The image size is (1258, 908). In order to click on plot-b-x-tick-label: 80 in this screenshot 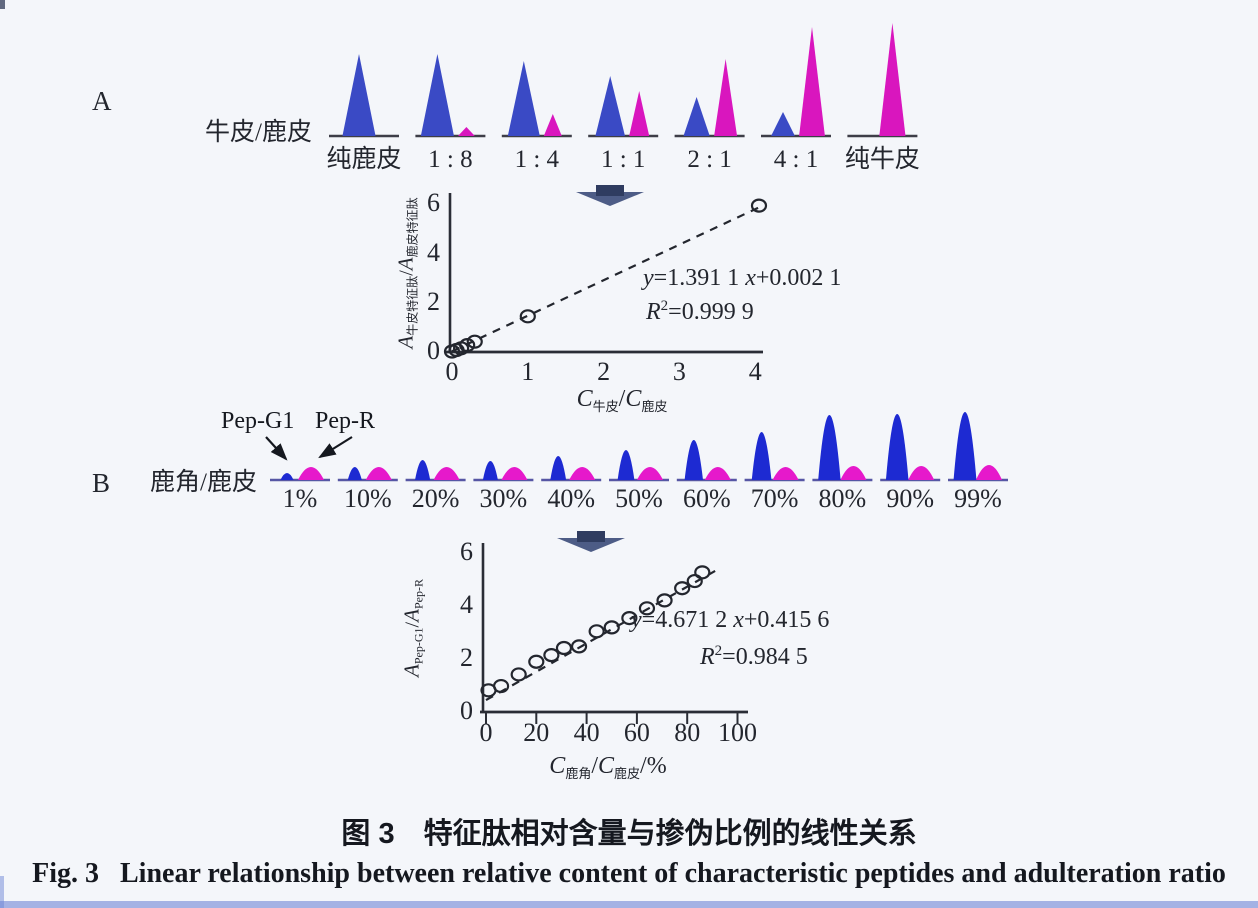, I will do `click(687, 732)`.